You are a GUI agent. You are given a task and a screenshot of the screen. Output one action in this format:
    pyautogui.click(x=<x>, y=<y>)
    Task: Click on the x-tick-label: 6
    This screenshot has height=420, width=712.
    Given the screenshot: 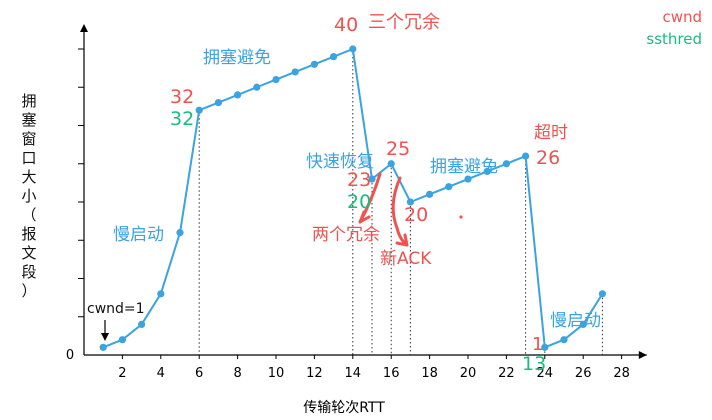 What is the action you would take?
    pyautogui.click(x=199, y=373)
    